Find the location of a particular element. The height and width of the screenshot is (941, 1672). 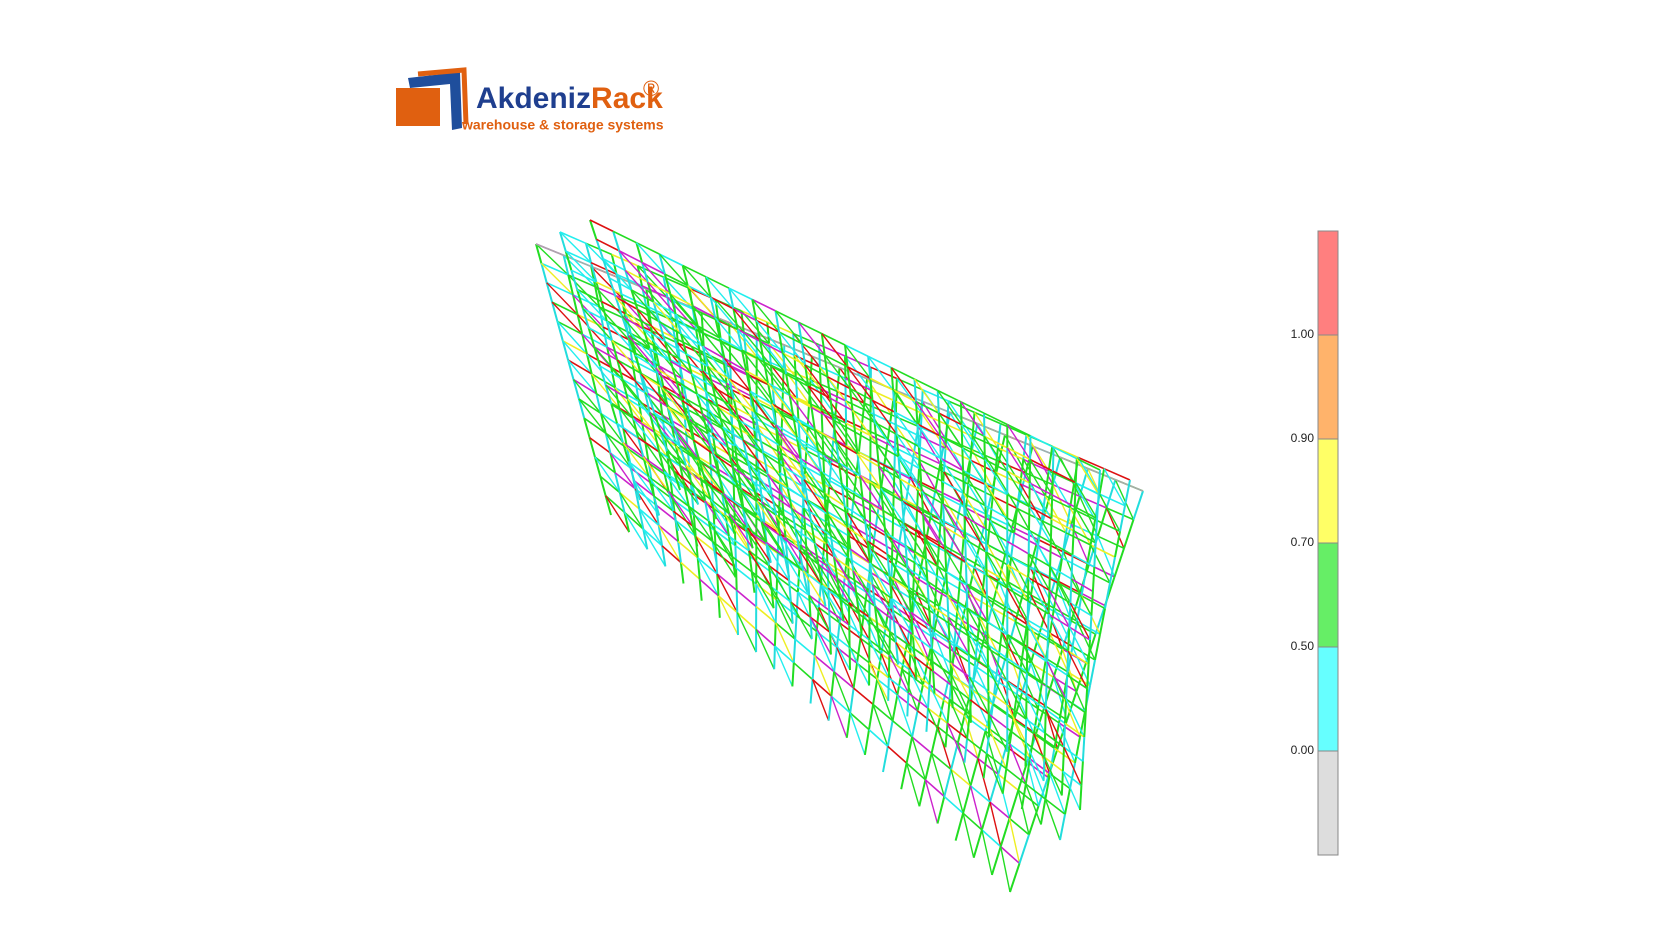

logo-frame is located at coordinates (435, 101).